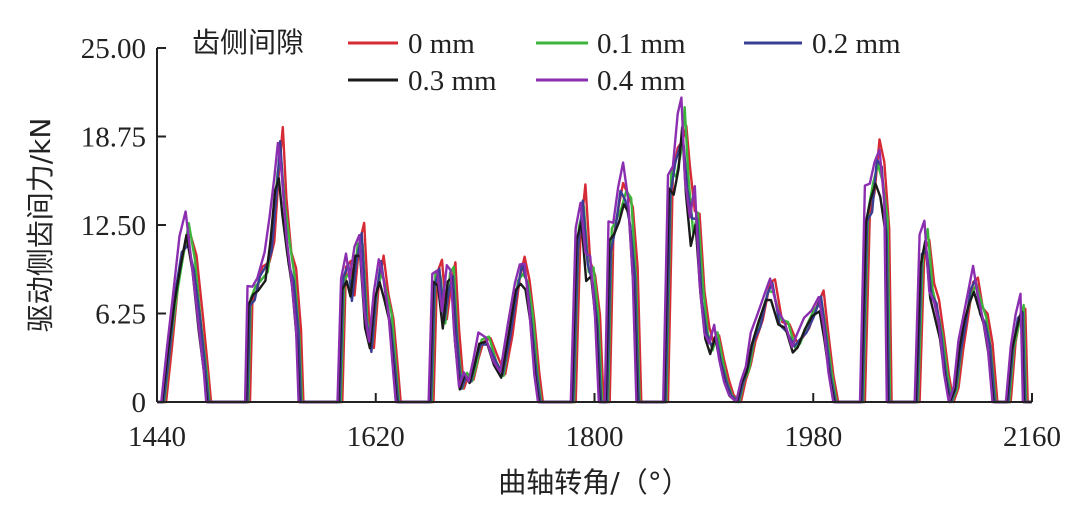 The width and height of the screenshot is (1081, 519). Describe the element at coordinates (157, 437) in the screenshot. I see `x-tick-label: 1440` at that location.